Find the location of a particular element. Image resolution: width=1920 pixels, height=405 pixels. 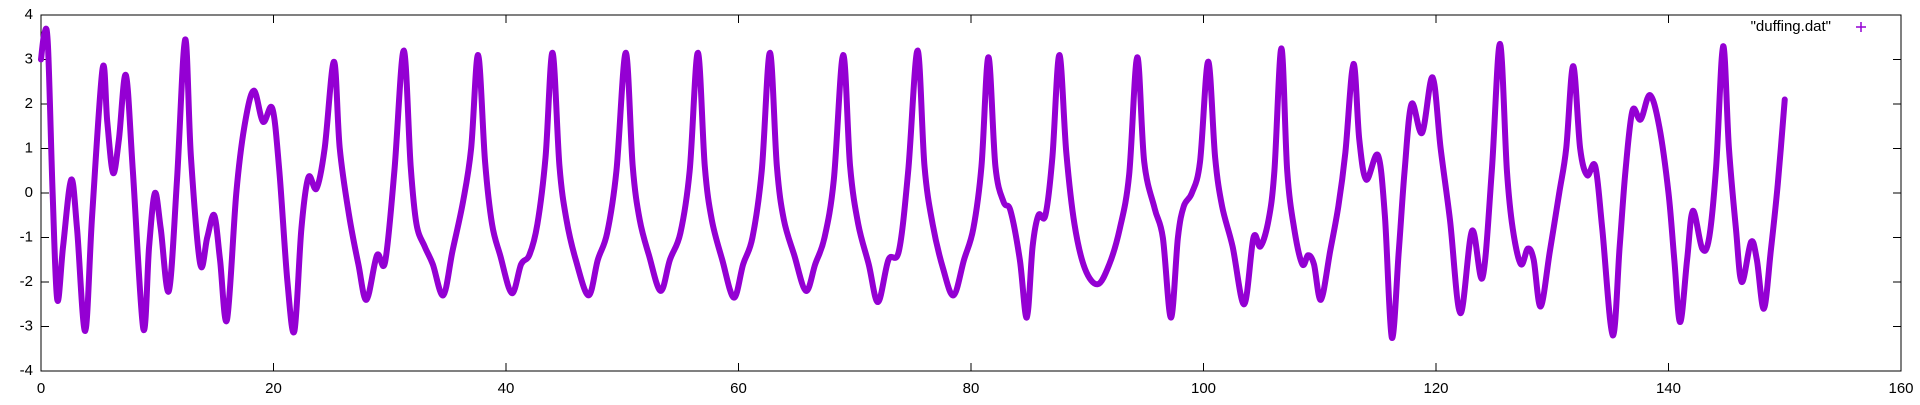

legend-label: "duffing.dat" is located at coordinates (1791, 26).